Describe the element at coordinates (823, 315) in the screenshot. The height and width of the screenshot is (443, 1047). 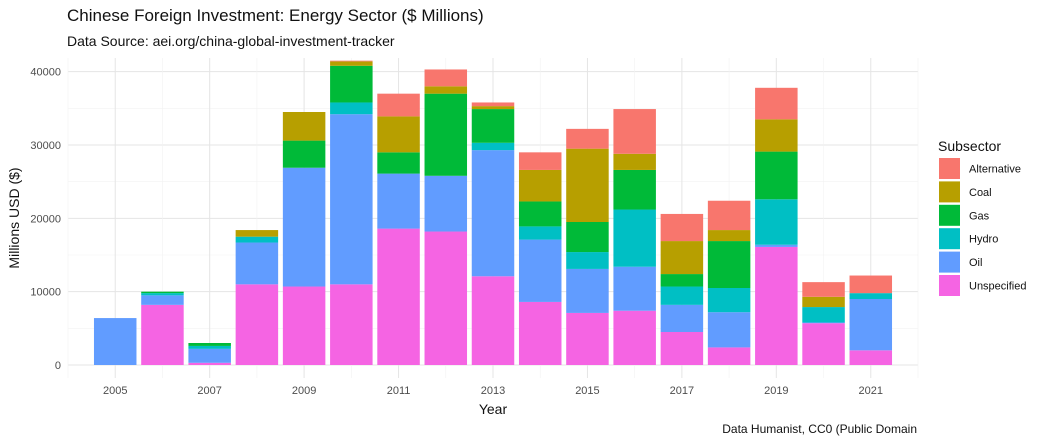
I see `bar-segment-hydro-2020` at that location.